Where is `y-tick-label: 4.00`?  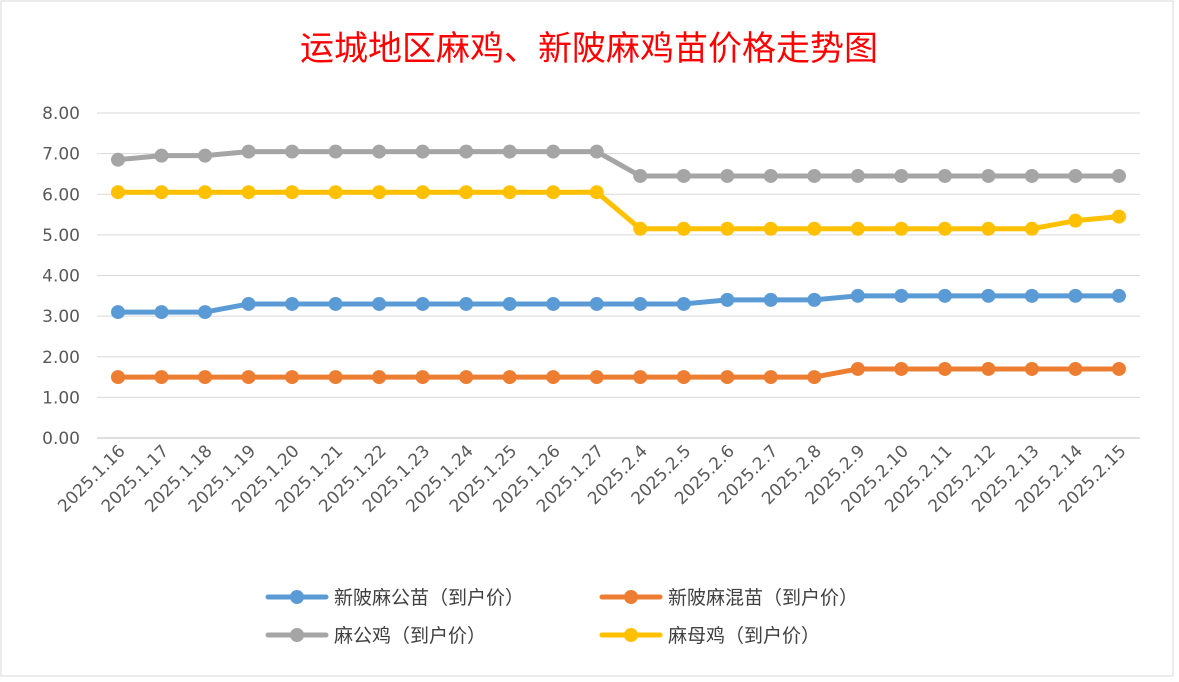
y-tick-label: 4.00 is located at coordinates (61, 277).